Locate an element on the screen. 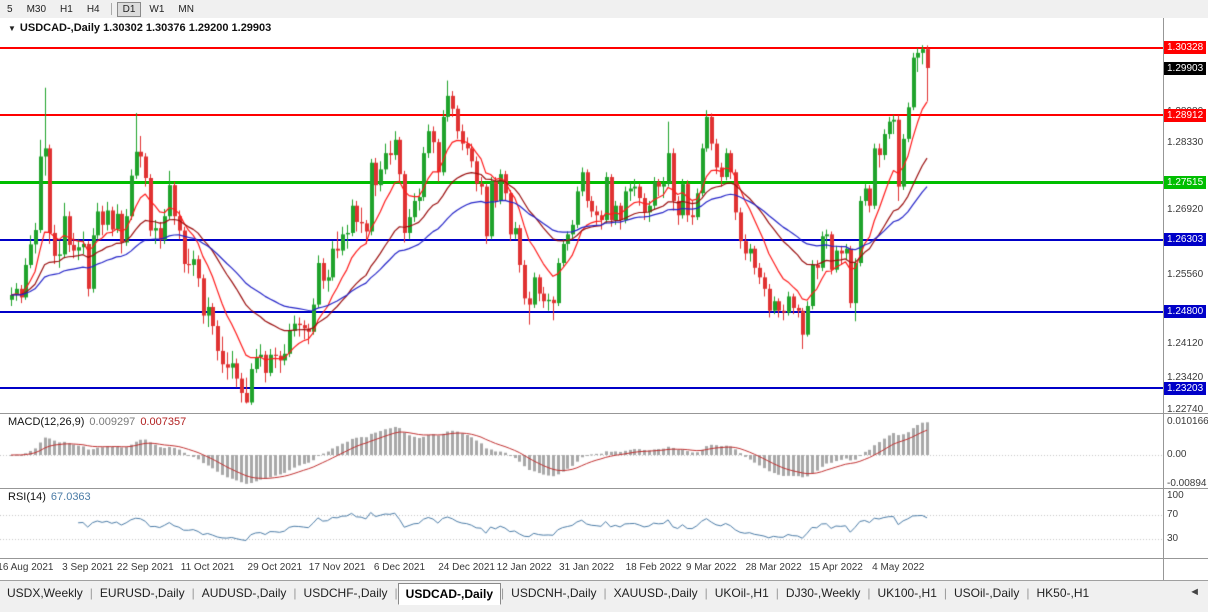 The width and height of the screenshot is (1208, 612). rsi-axis-label: 70 is located at coordinates (1173, 514).